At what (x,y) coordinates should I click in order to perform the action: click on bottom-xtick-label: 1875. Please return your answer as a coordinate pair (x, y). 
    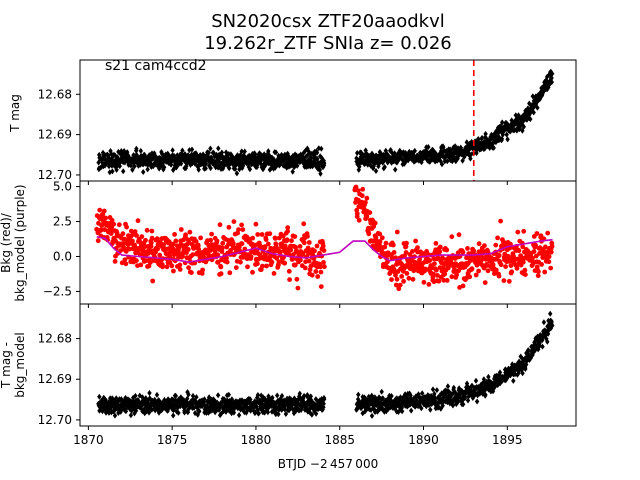
    Looking at the image, I should click on (172, 440).